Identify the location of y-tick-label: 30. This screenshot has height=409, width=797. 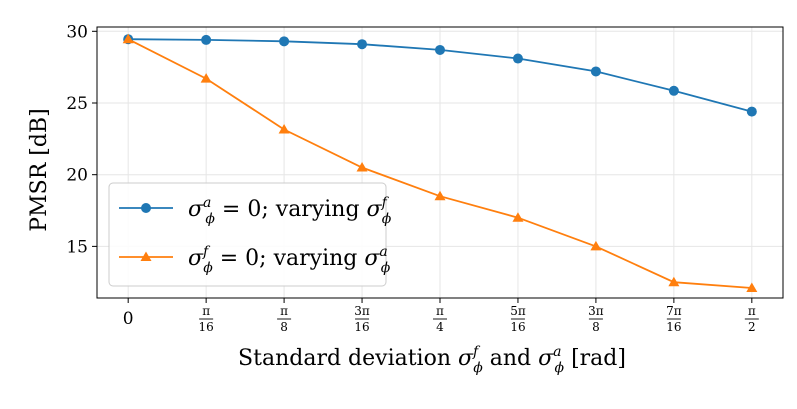
(77, 32).